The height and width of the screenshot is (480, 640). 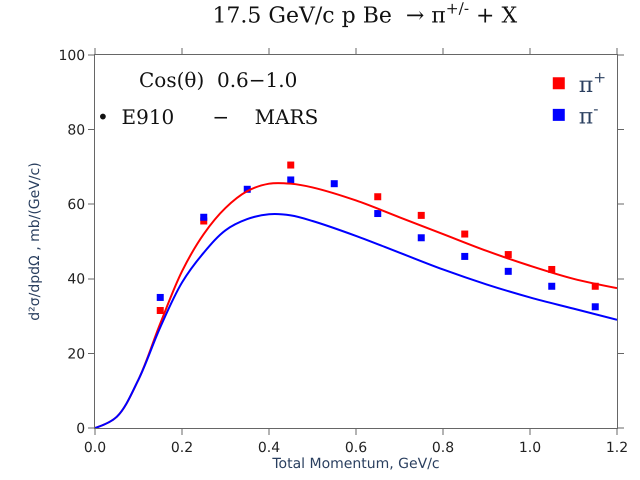 I want to click on legend-label: π$^{-}$, so click(x=588, y=115).